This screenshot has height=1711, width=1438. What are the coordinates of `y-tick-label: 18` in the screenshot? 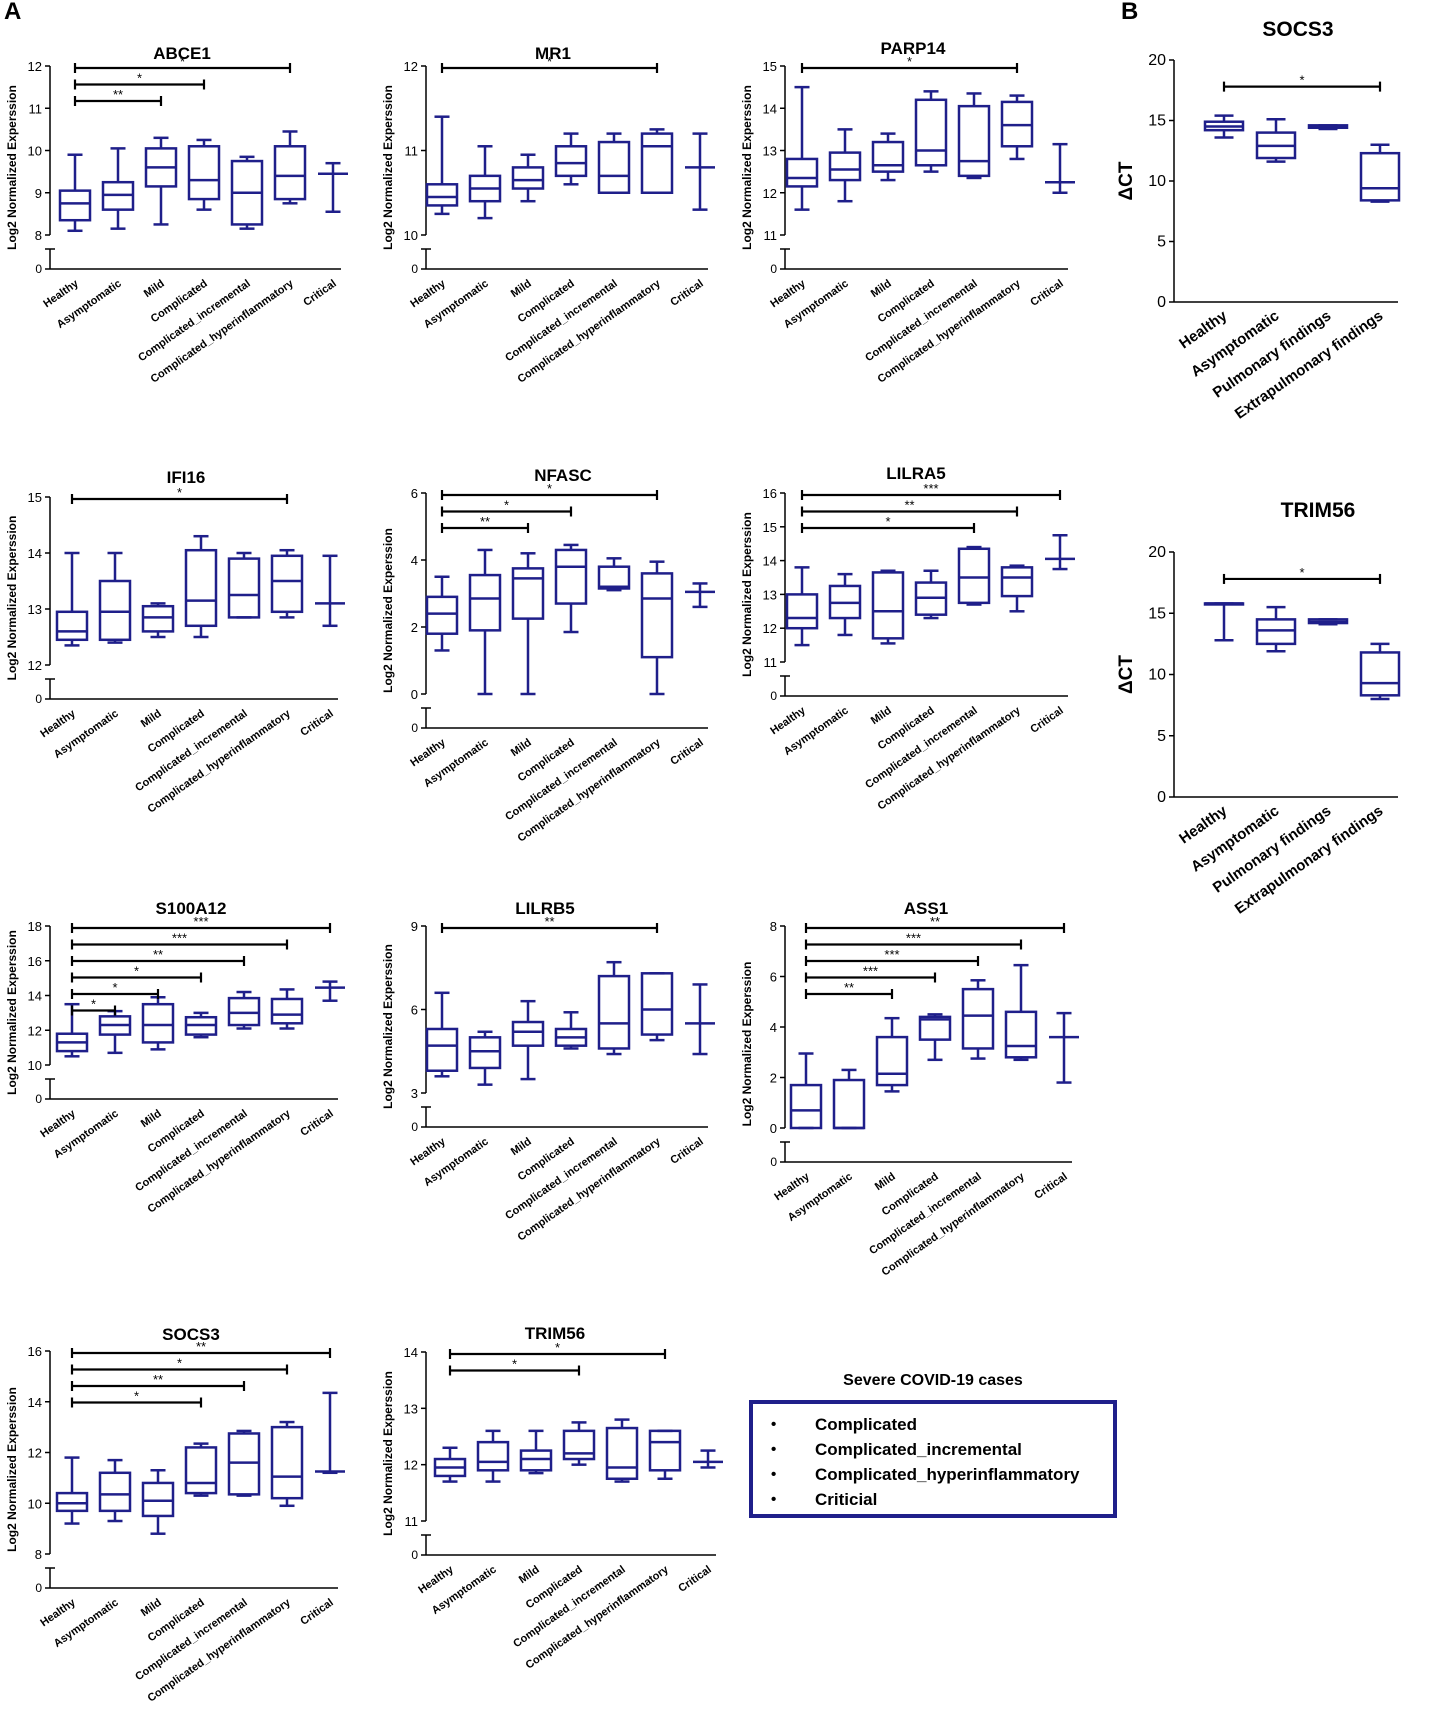 It's located at (35, 926).